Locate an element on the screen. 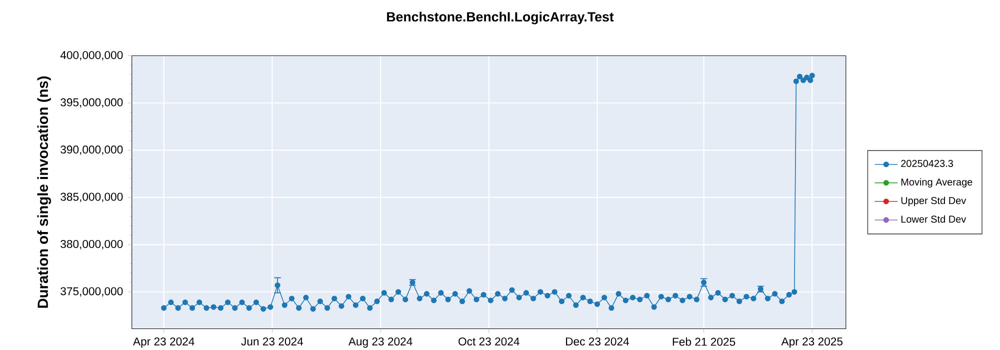  y-axis-title: Duration of single invocation (ns) is located at coordinates (44, 192).